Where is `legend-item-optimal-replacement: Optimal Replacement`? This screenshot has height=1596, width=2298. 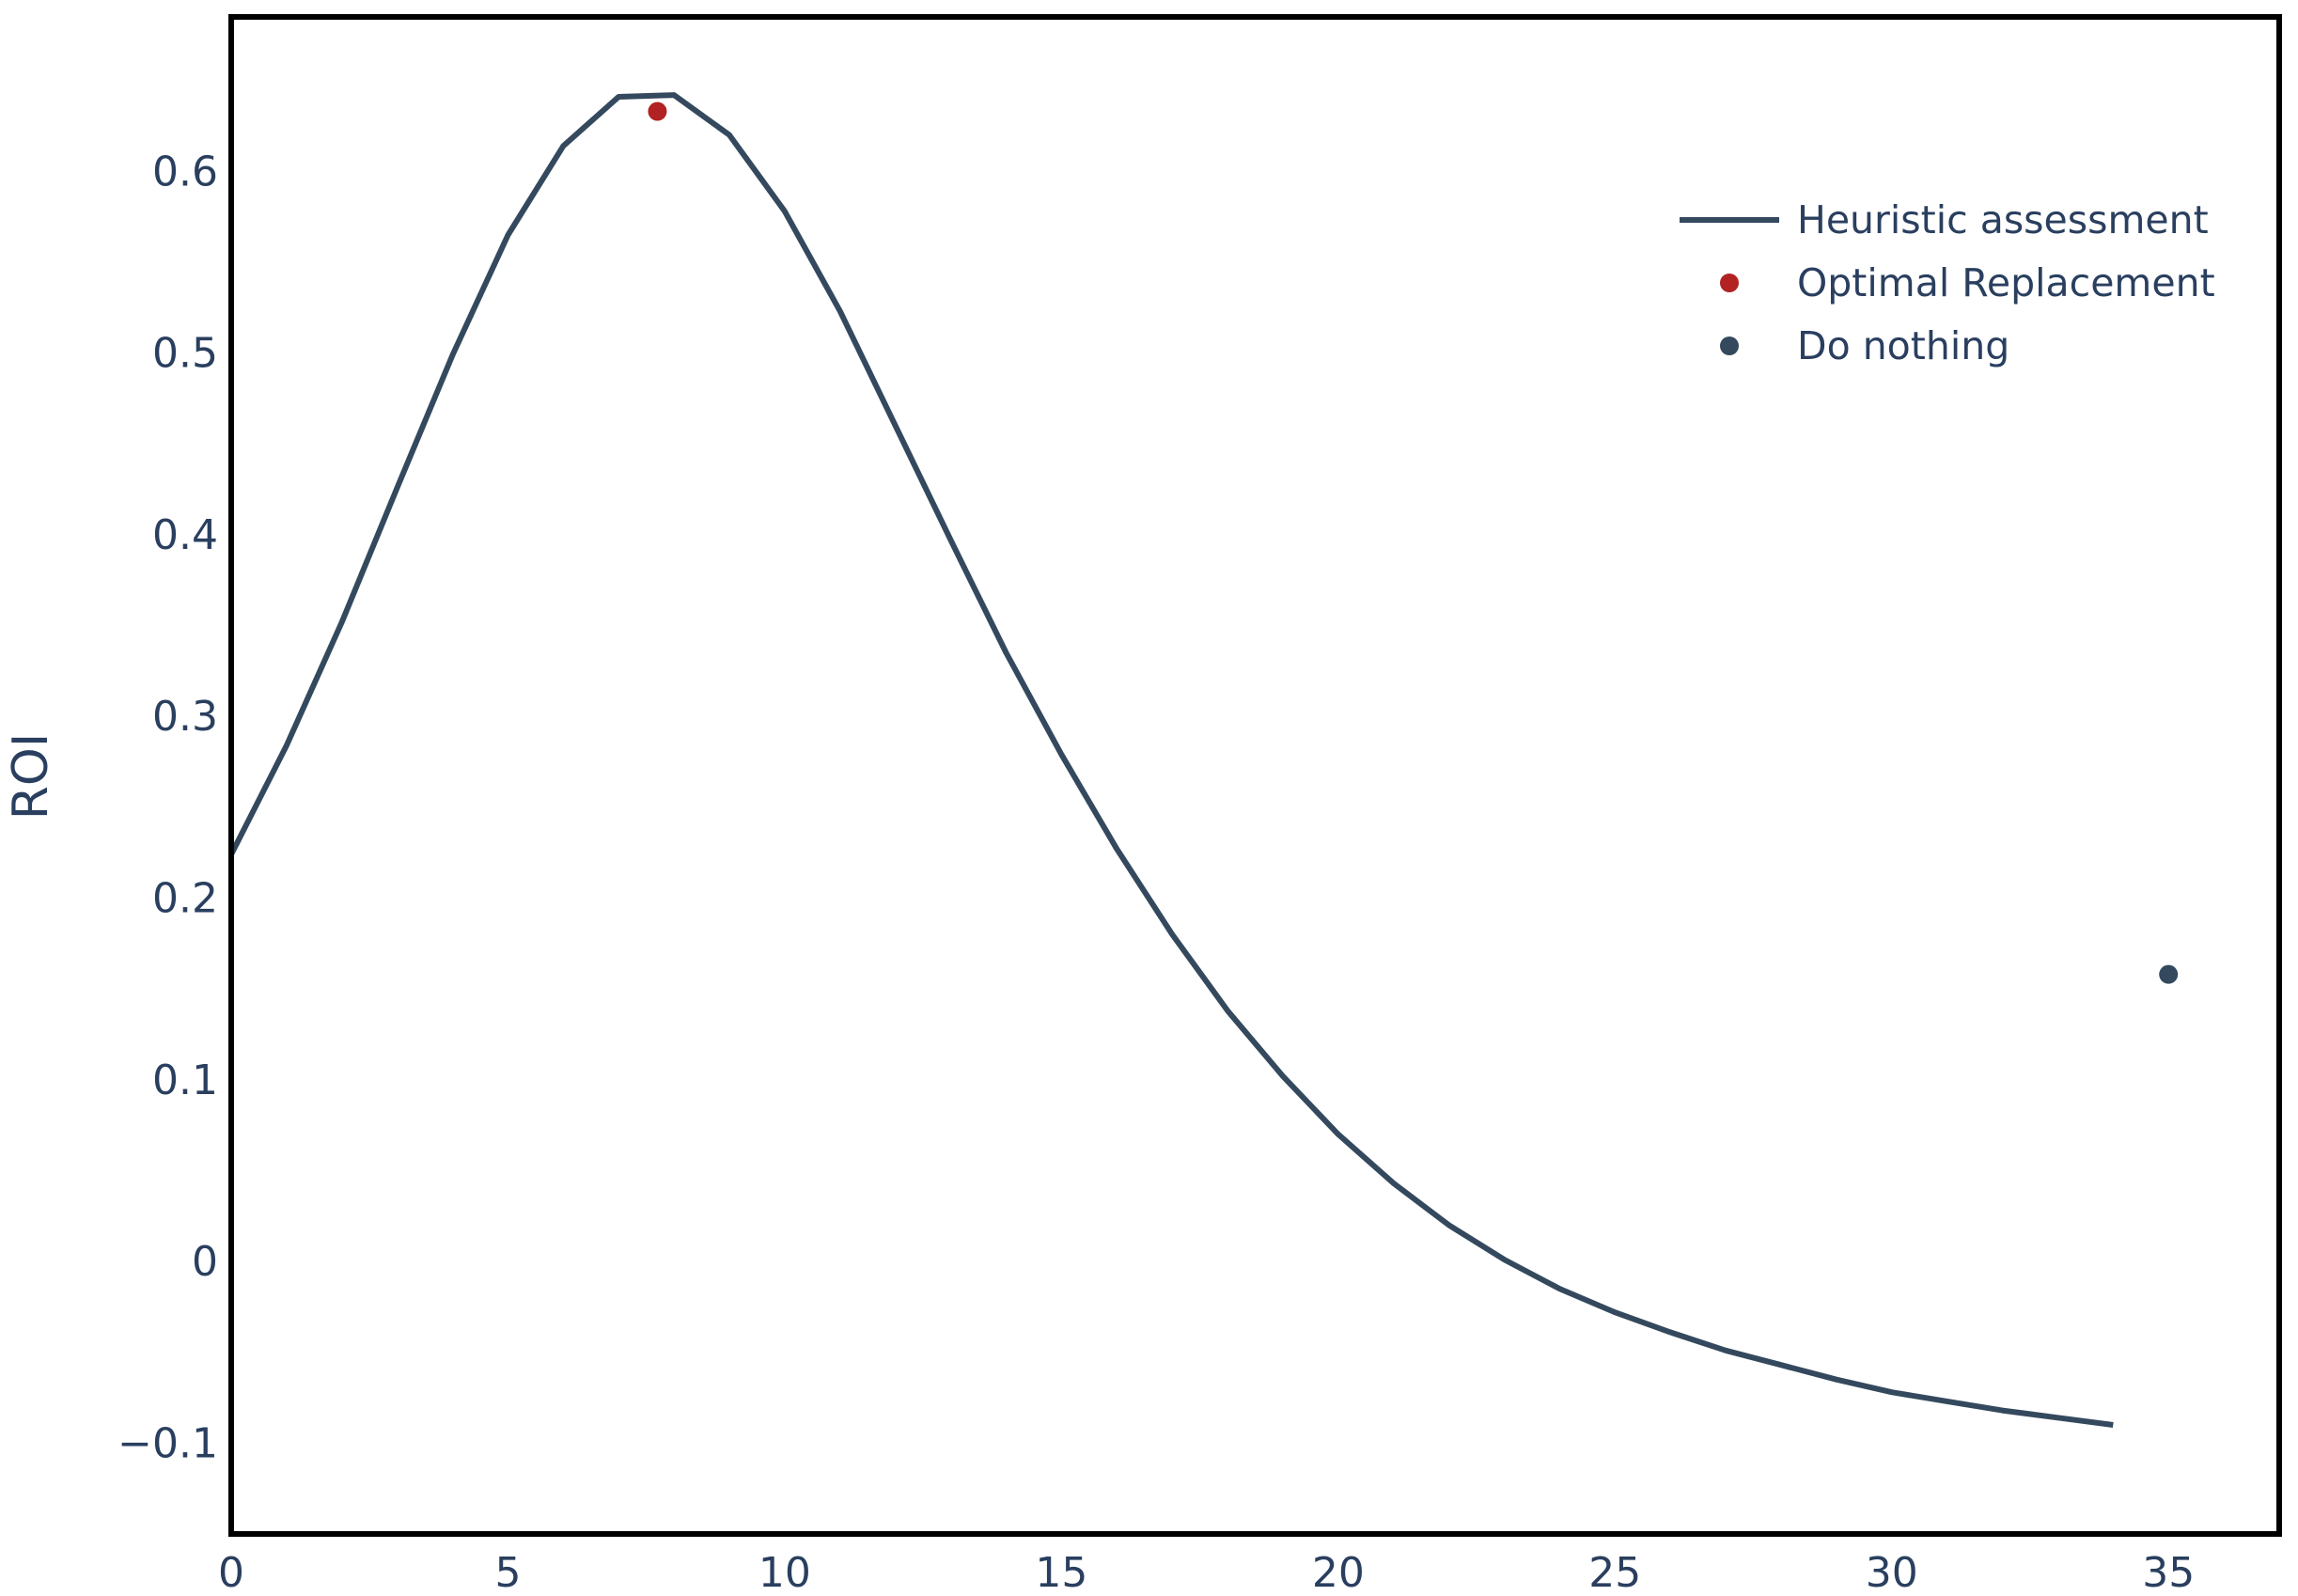
legend-item-optimal-replacement: Optimal Replacement is located at coordinates (1967, 282).